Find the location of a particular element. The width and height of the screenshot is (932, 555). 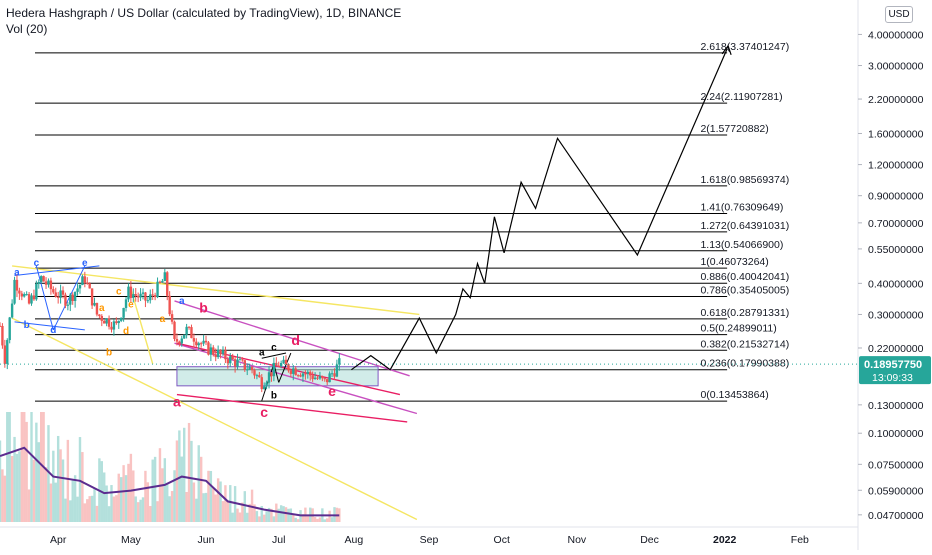

time-tick-label: Aug is located at coordinates (354, 540).